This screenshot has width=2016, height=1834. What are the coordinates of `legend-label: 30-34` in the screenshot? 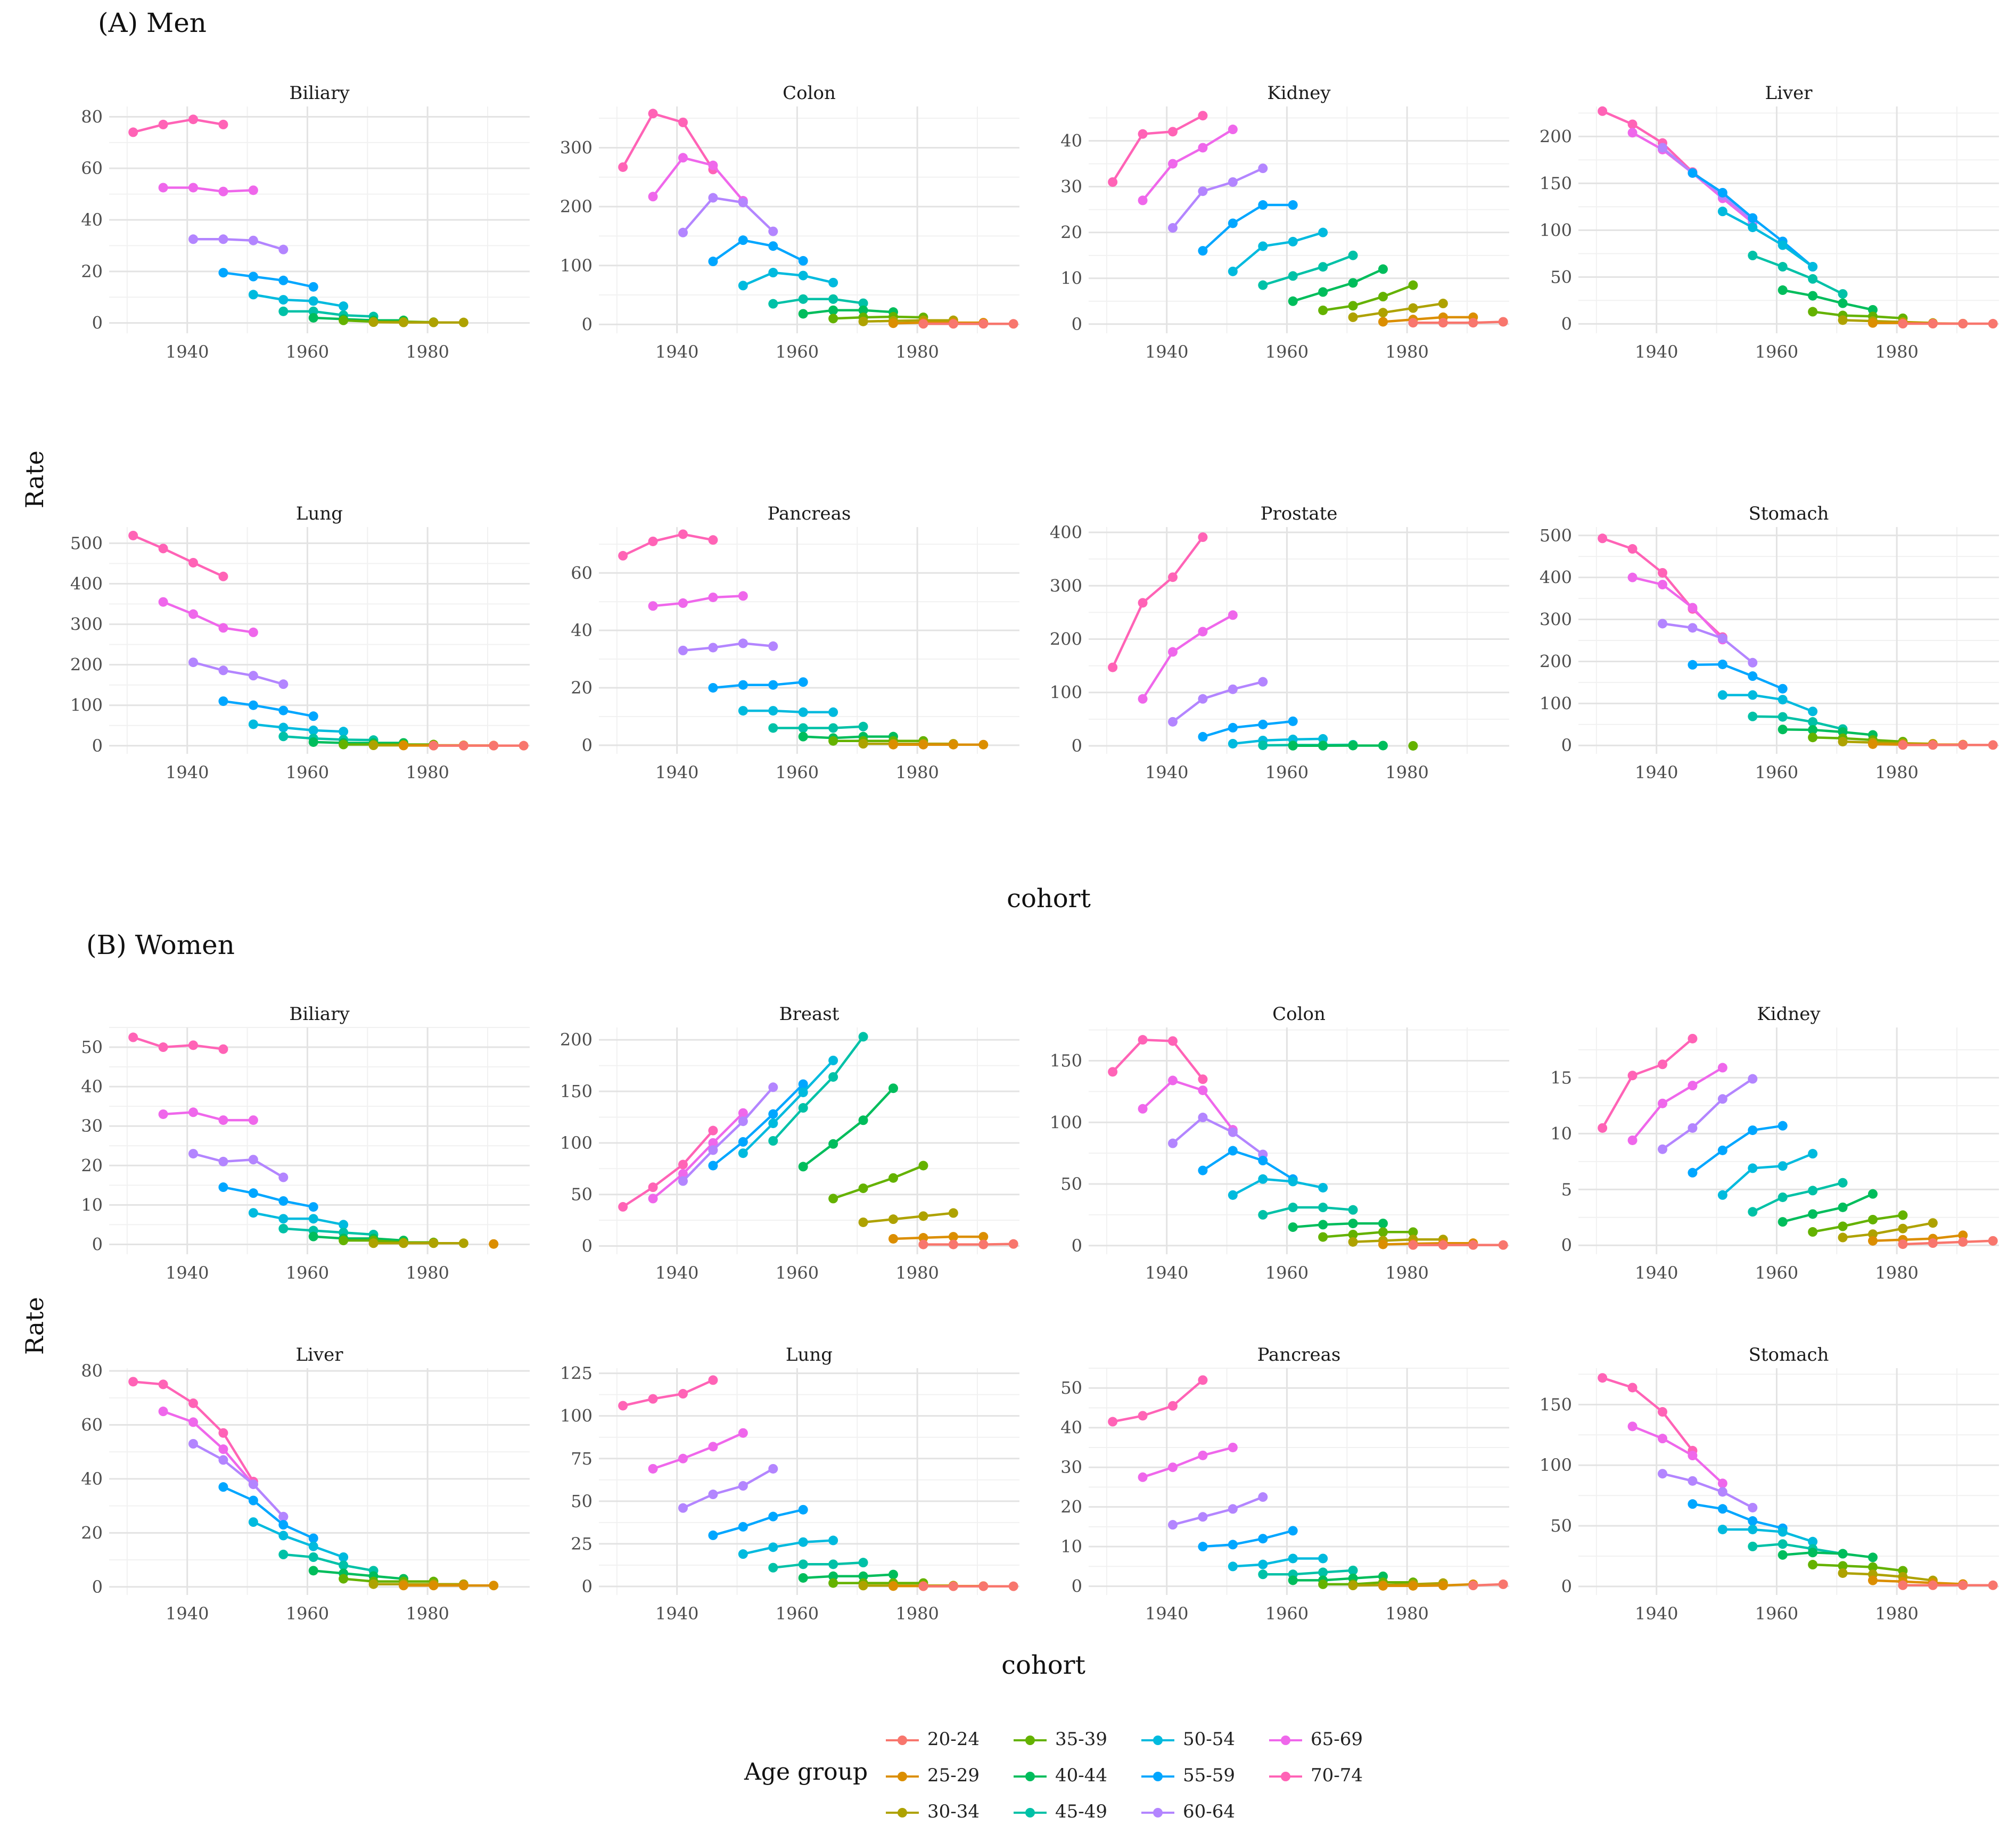 It's located at (953, 1811).